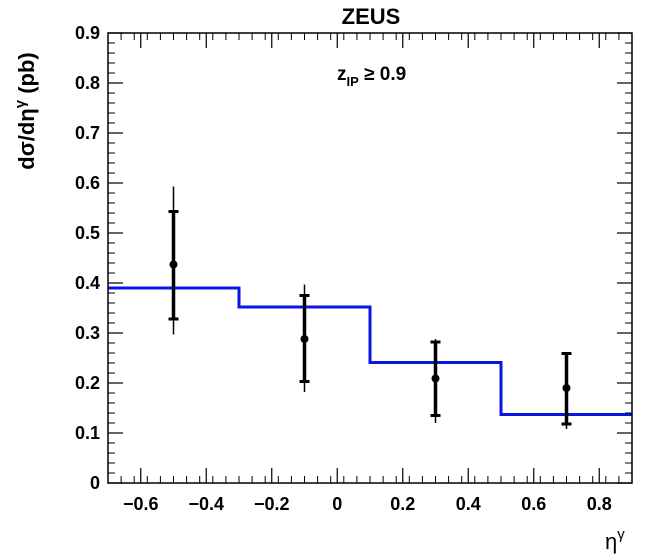 This screenshot has height=560, width=661. What do you see at coordinates (402, 504) in the screenshot?
I see `x-tick-label: 0.2` at bounding box center [402, 504].